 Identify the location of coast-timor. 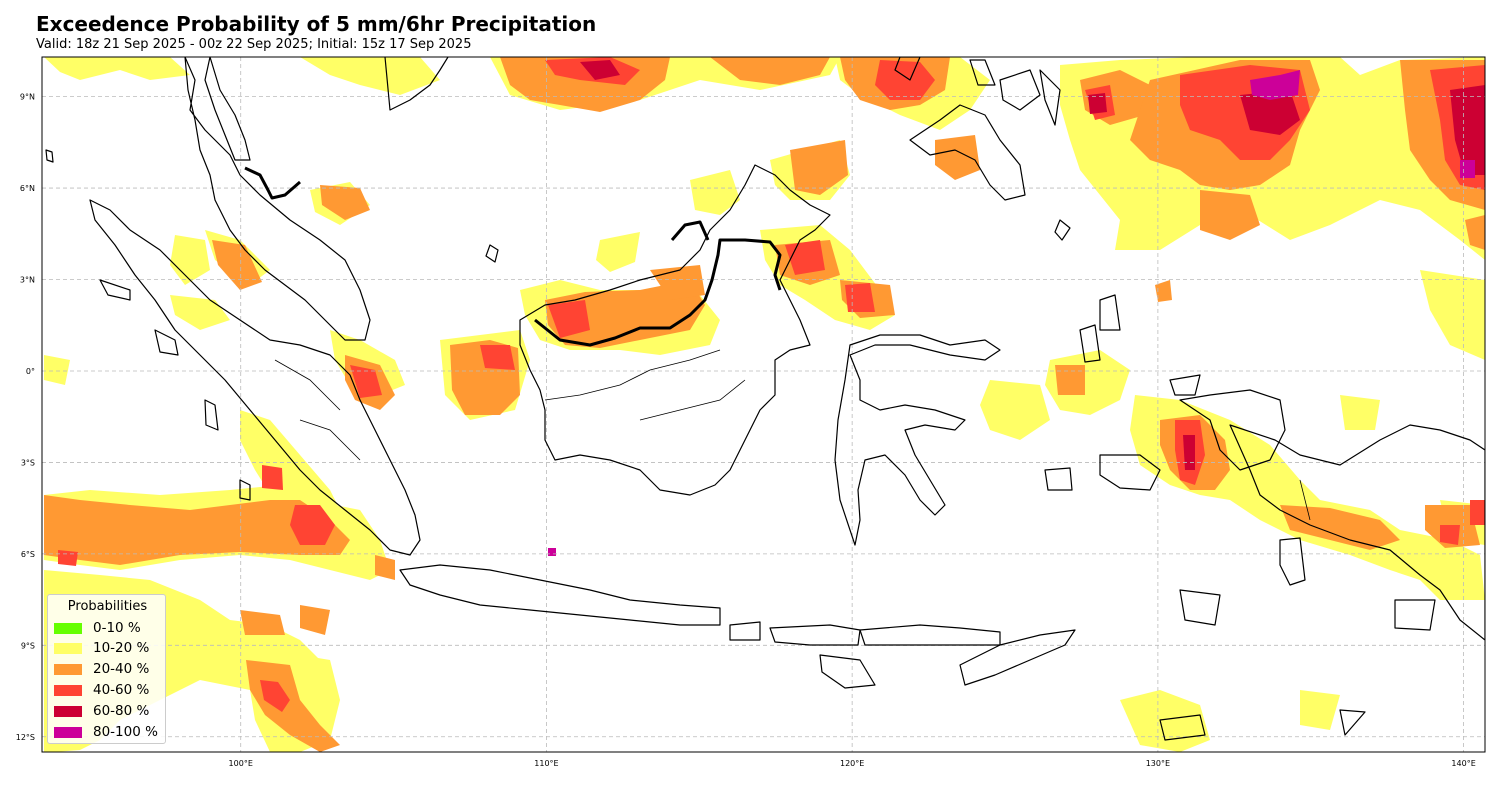
(1017, 657).